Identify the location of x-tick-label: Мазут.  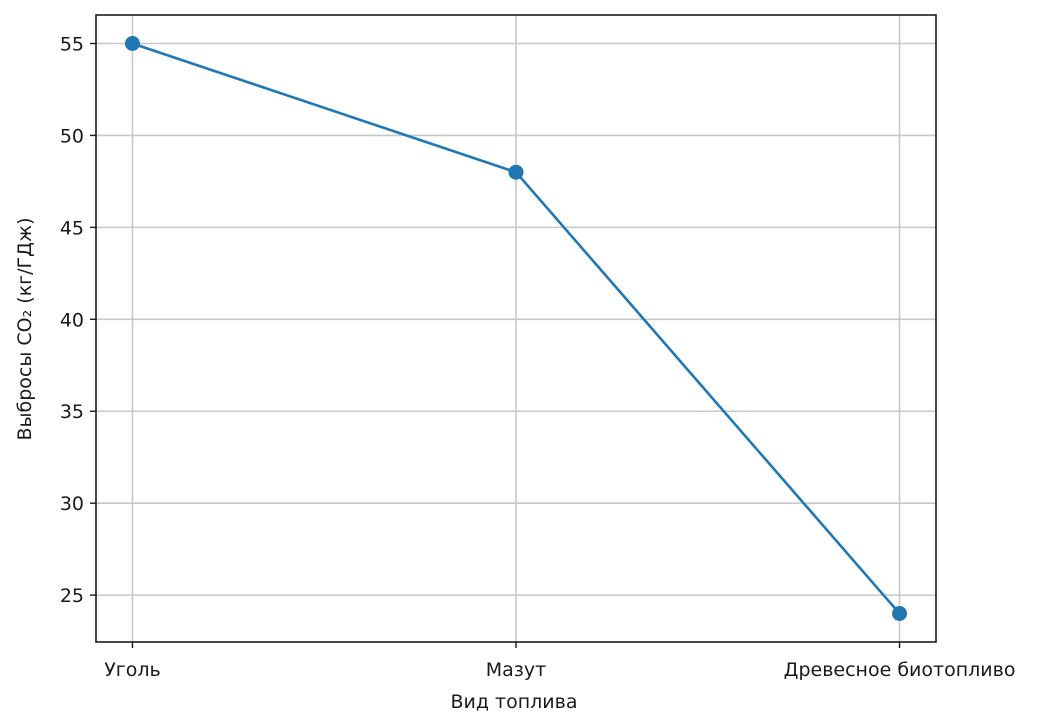
(516, 670).